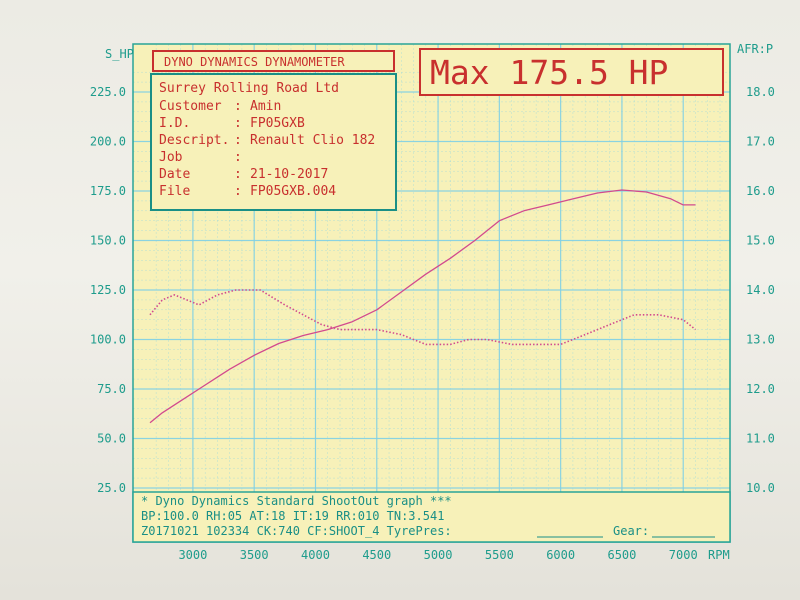  Describe the element at coordinates (755, 49) in the screenshot. I see `right-axis-label: AFR:P` at that location.